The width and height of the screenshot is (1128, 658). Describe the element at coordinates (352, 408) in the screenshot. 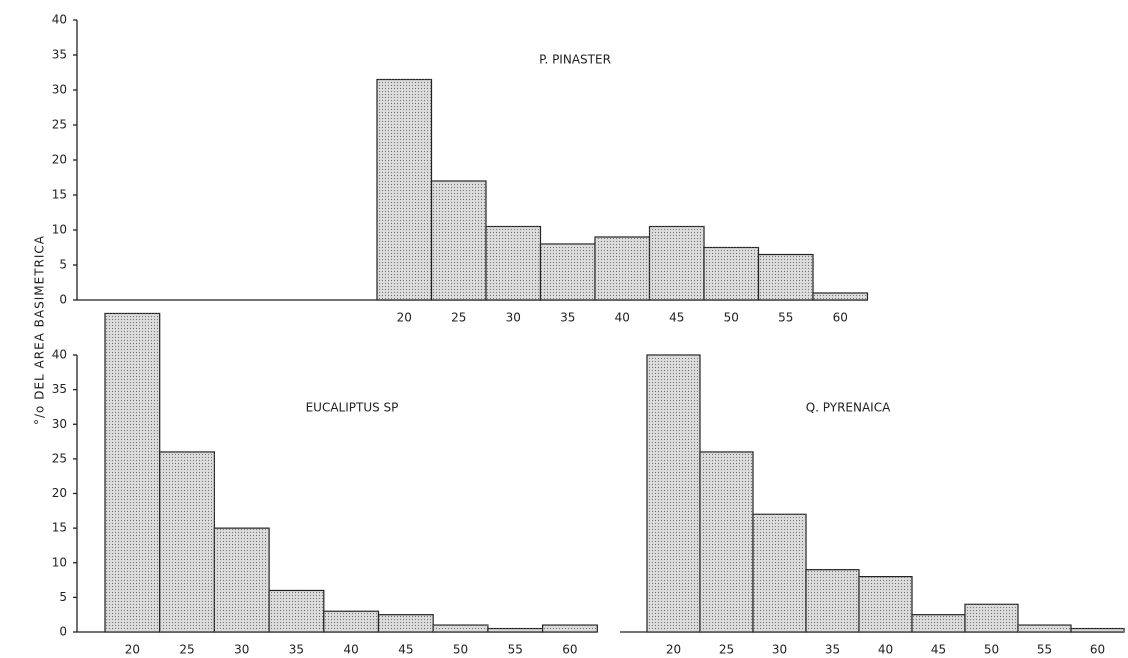

I see `chart-title: EUCALIPTUS SP` at that location.